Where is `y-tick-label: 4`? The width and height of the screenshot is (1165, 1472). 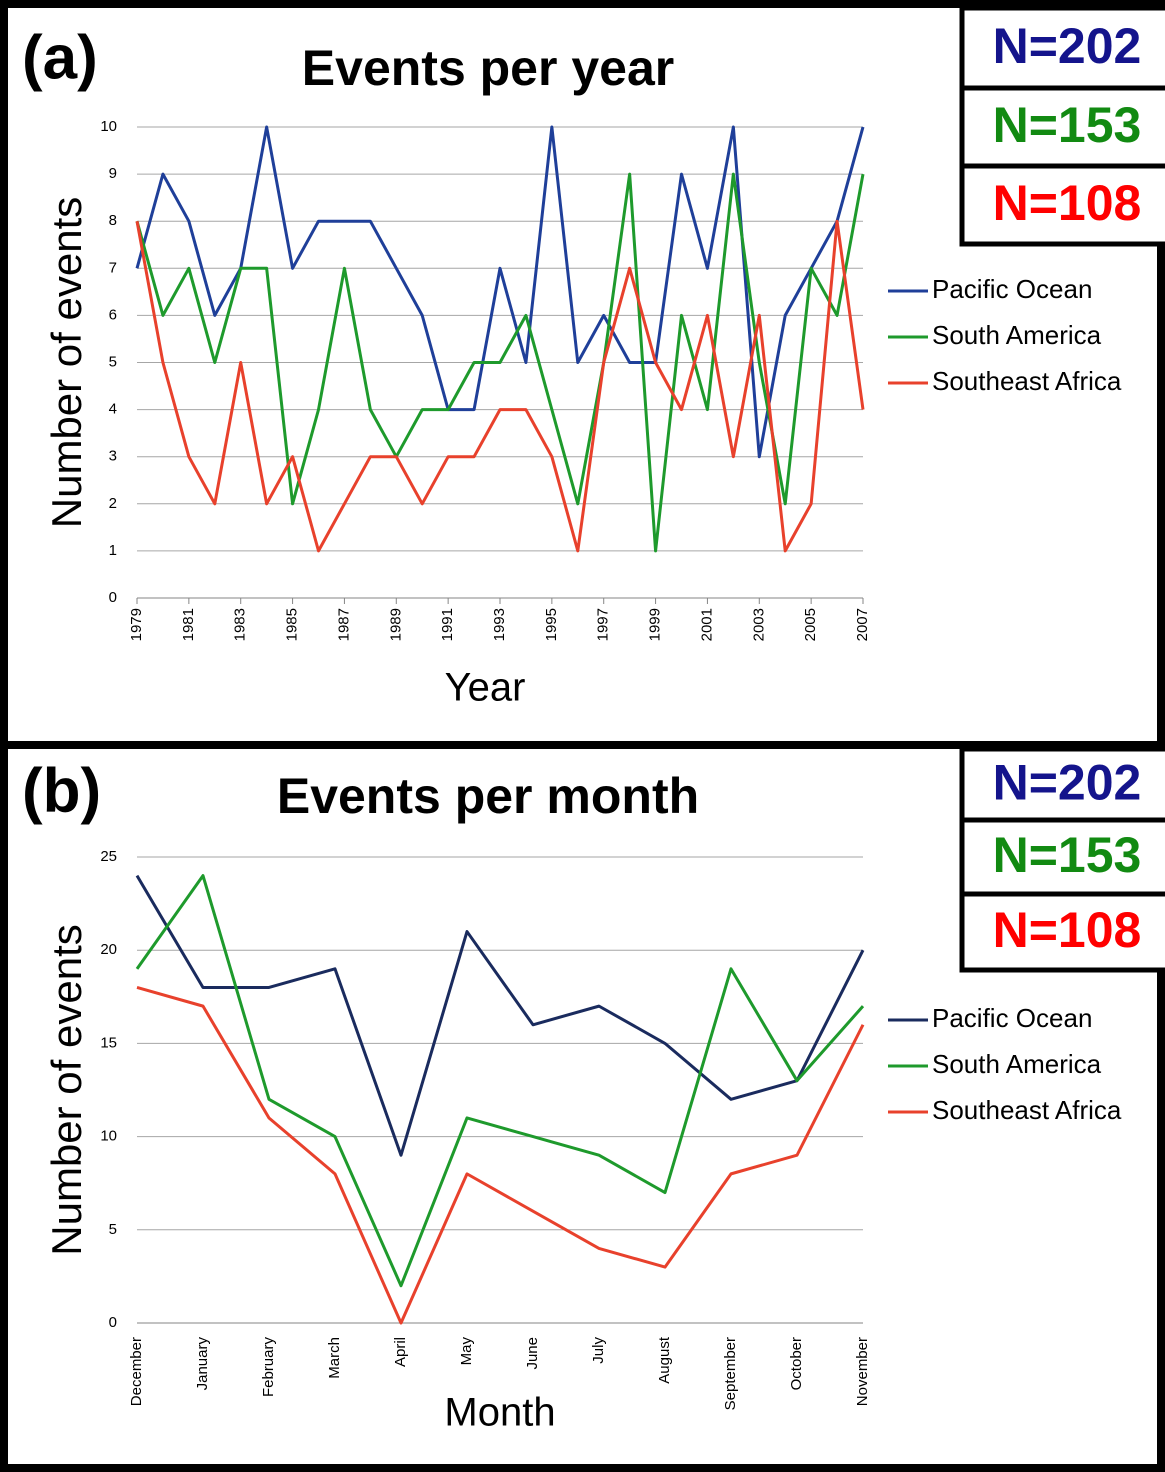 y-tick-label: 4 is located at coordinates (113, 409).